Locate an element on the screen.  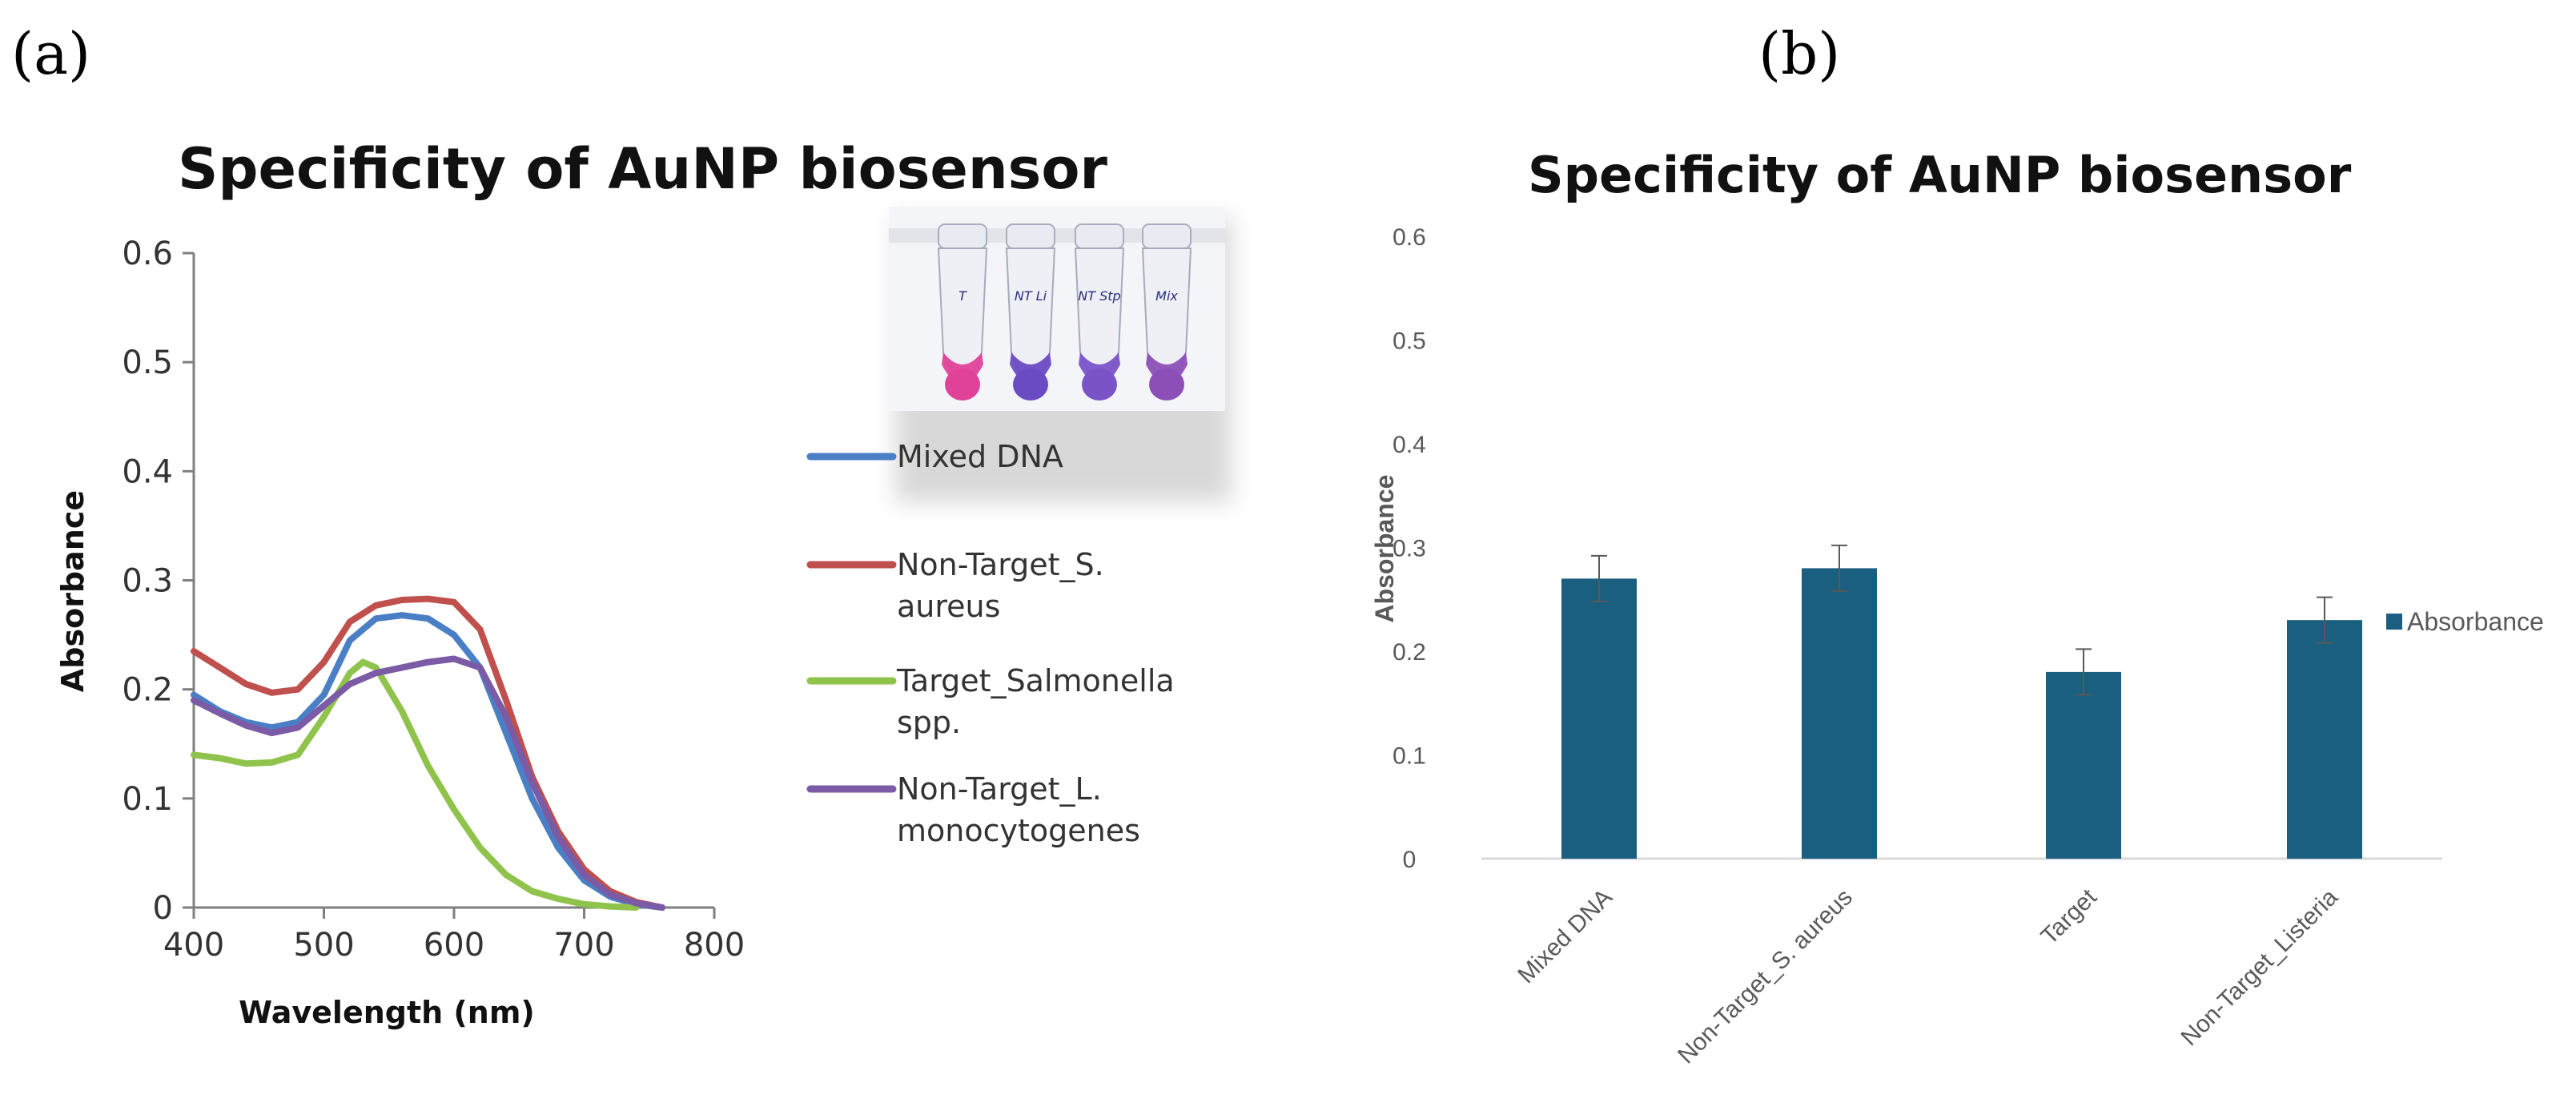
legend-entry-3: Target_Salmonella spp. is located at coordinates (990, 701).